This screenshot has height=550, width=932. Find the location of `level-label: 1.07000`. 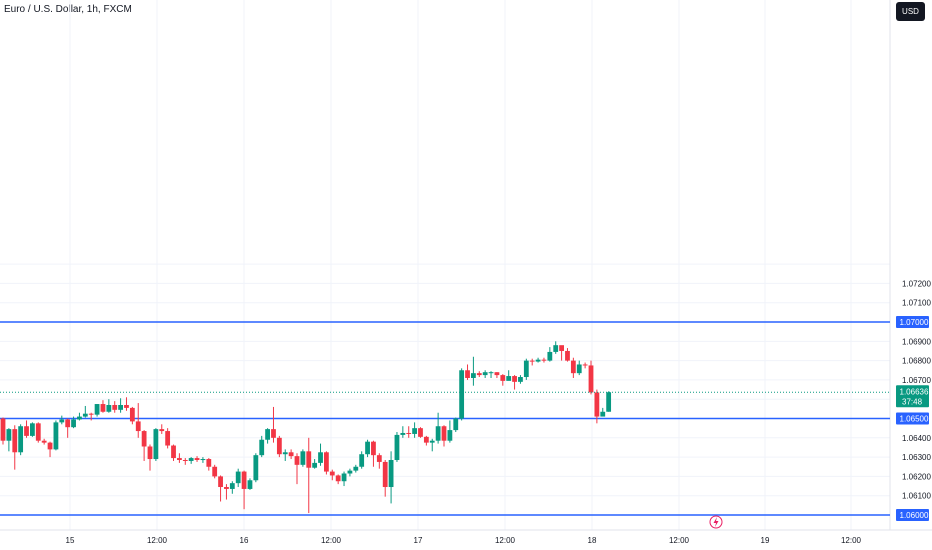

level-label: 1.07000 is located at coordinates (914, 322).